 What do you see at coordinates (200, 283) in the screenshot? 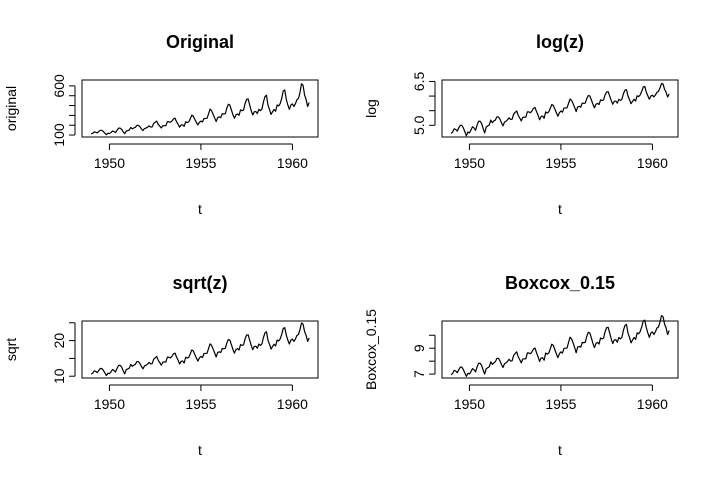
I see `chart-title: sqrt(z)` at bounding box center [200, 283].